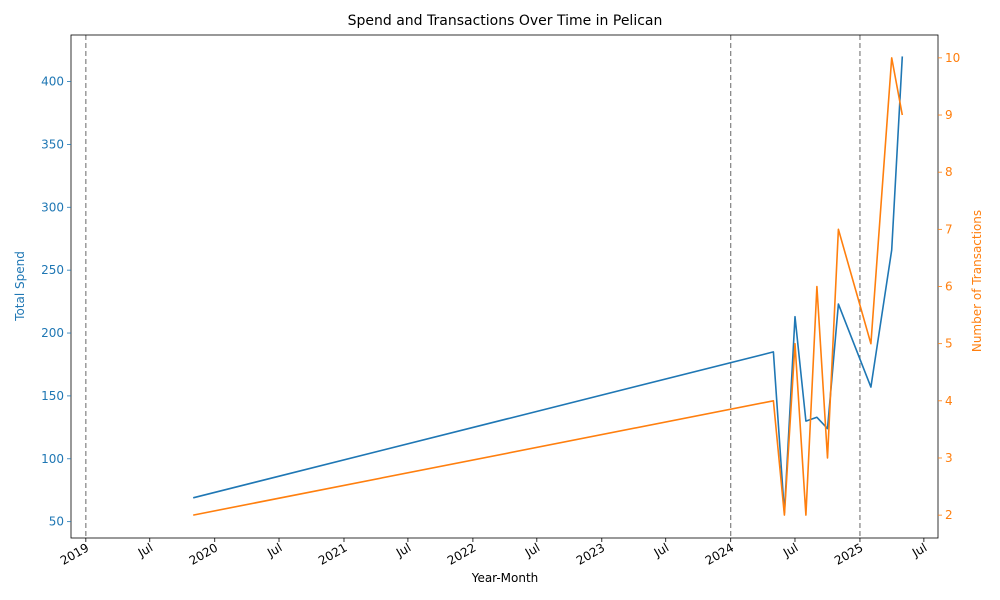 The width and height of the screenshot is (1000, 600). What do you see at coordinates (590, 553) in the screenshot?
I see `x-tick-label: 2023` at bounding box center [590, 553].